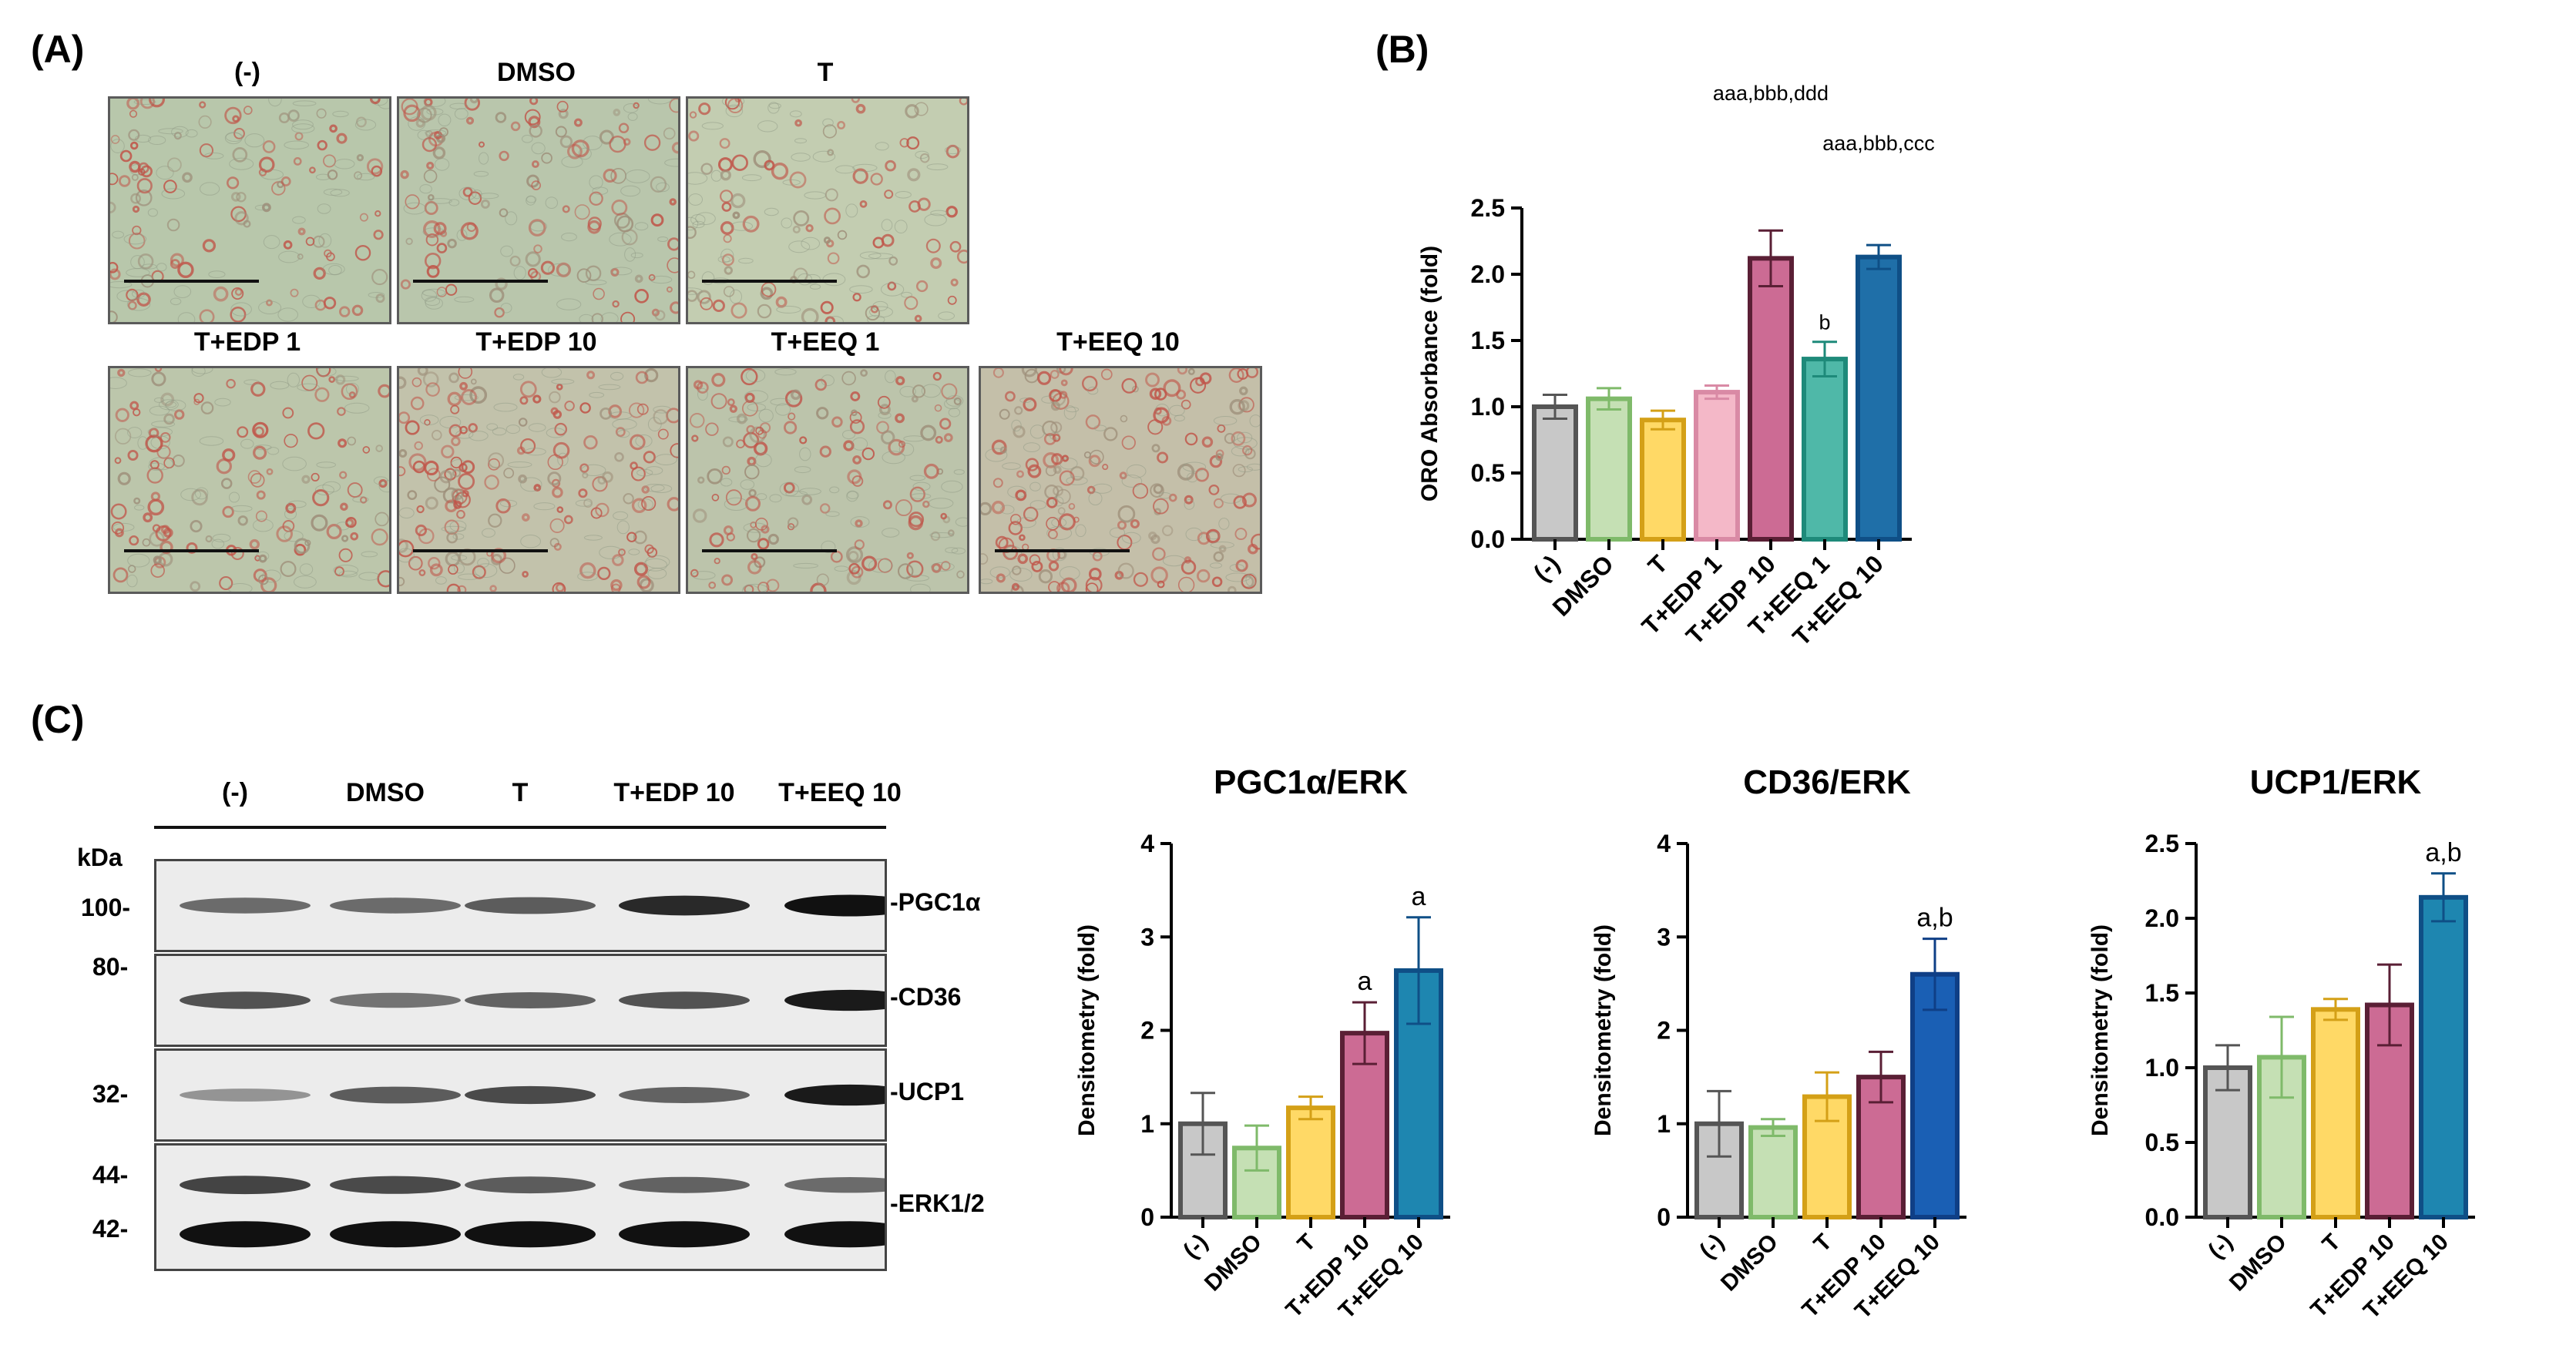 The width and height of the screenshot is (2576, 1372). I want to click on blot-lane-label: T+EDP 10, so click(674, 792).